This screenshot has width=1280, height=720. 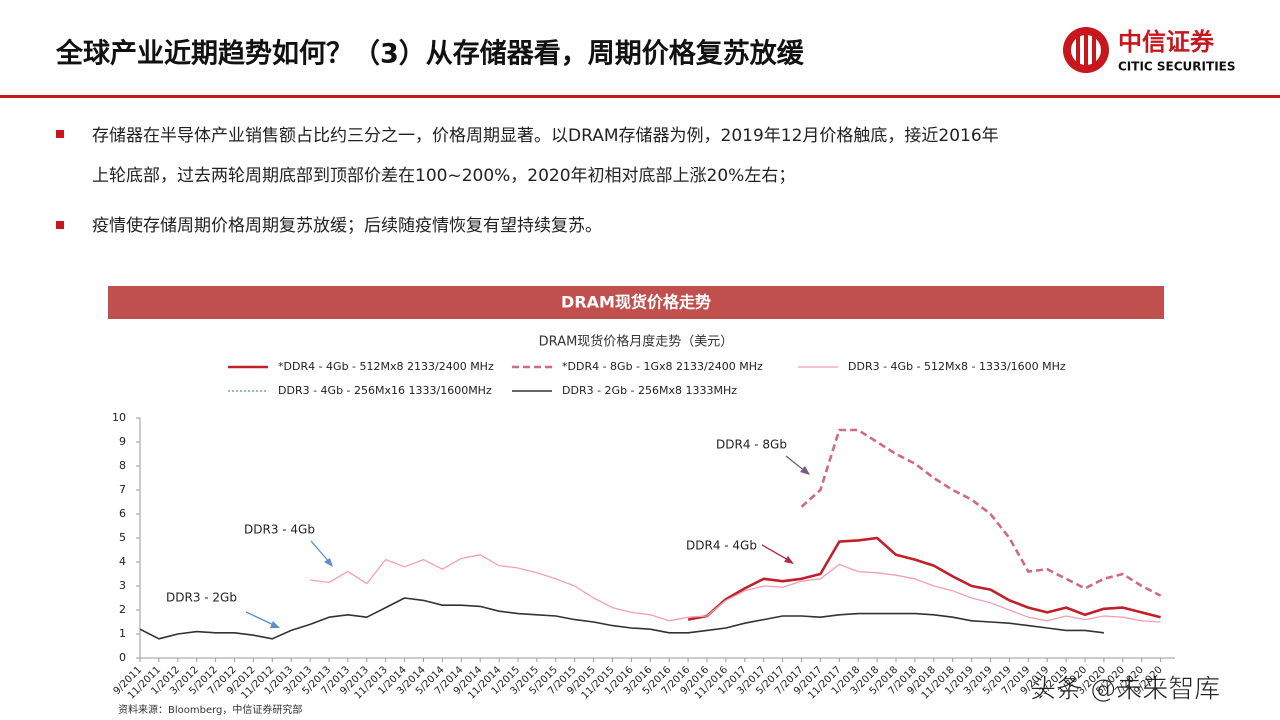 I want to click on header-rule, so click(x=640, y=96).